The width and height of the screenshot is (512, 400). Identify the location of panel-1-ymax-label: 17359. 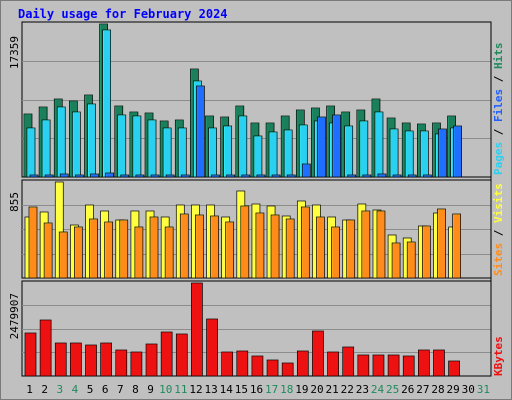
(14, 52).